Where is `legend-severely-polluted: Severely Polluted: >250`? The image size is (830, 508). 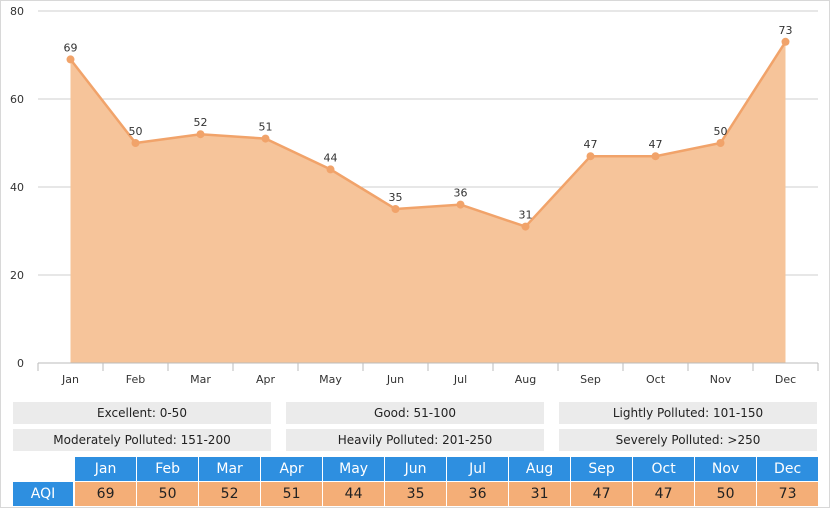 legend-severely-polluted: Severely Polluted: >250 is located at coordinates (688, 440).